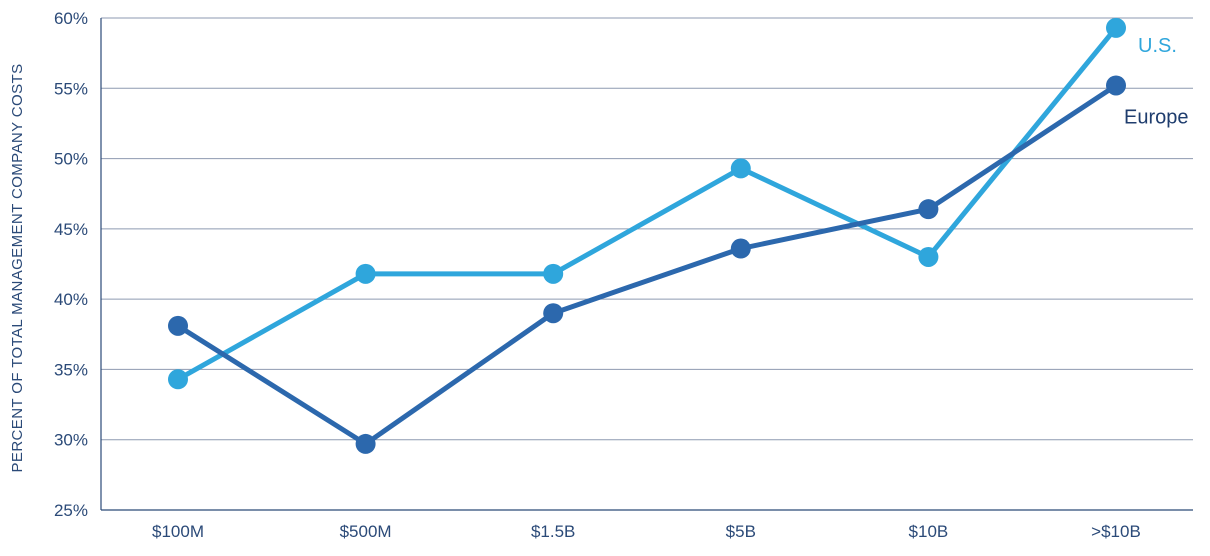 The width and height of the screenshot is (1210, 556). Describe the element at coordinates (366, 531) in the screenshot. I see `x-tick-label: $500M` at that location.